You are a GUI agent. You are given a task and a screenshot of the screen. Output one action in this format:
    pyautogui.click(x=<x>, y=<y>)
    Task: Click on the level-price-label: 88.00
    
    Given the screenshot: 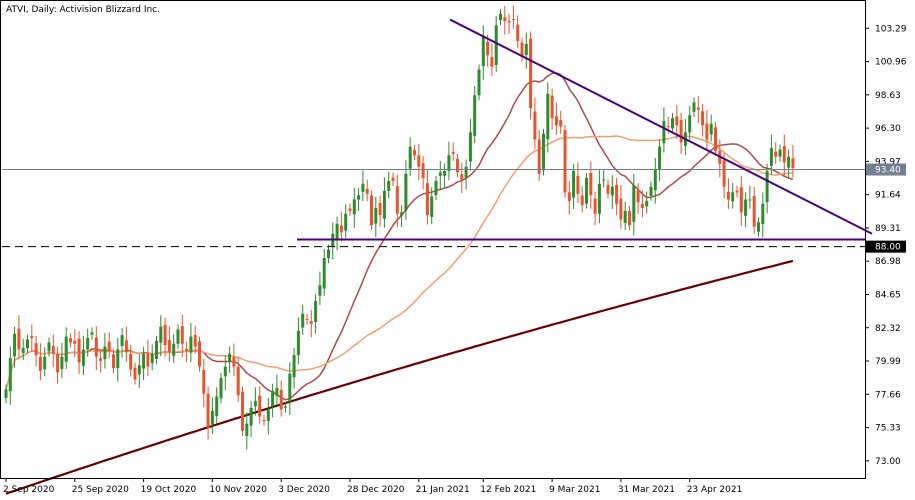 What is the action you would take?
    pyautogui.click(x=886, y=246)
    